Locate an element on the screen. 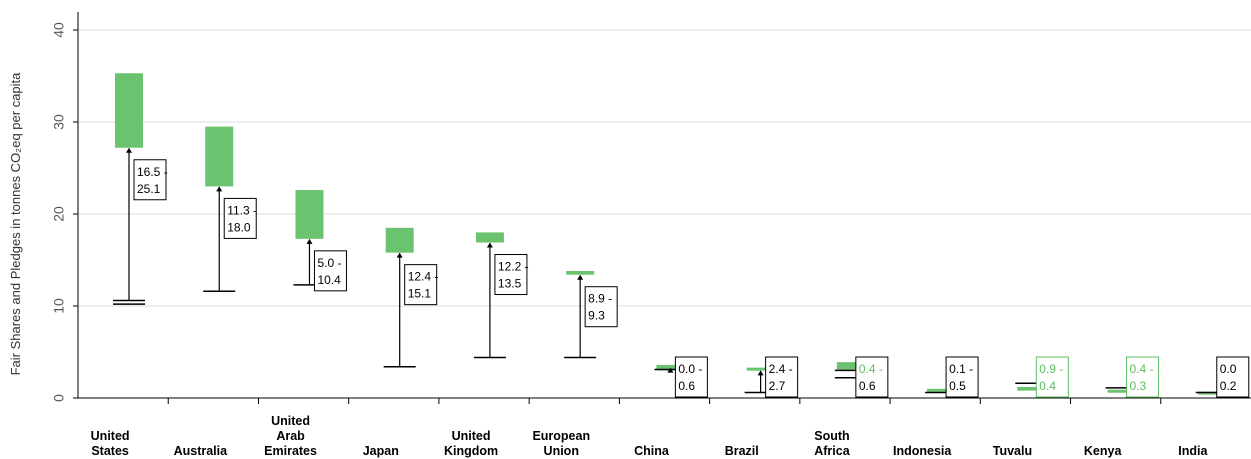 Image resolution: width=1251 pixels, height=459 pixels. gap-label-text: 9.3 is located at coordinates (596, 316).